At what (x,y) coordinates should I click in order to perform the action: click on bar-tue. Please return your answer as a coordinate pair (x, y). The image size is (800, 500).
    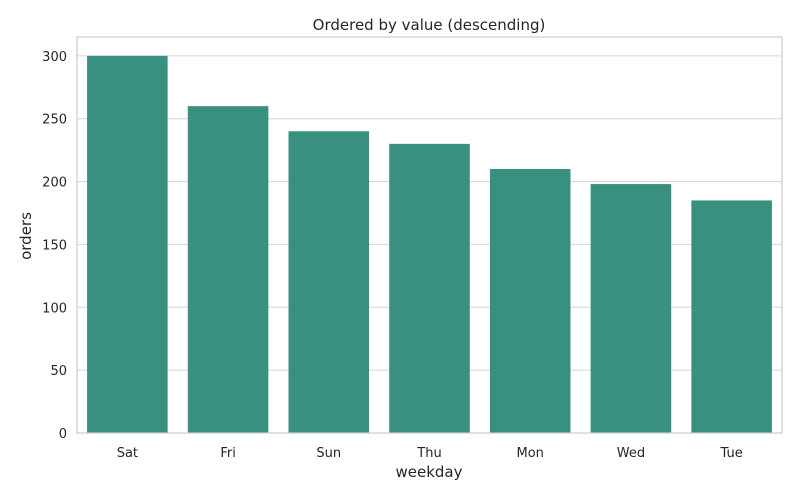
    Looking at the image, I should click on (731, 316).